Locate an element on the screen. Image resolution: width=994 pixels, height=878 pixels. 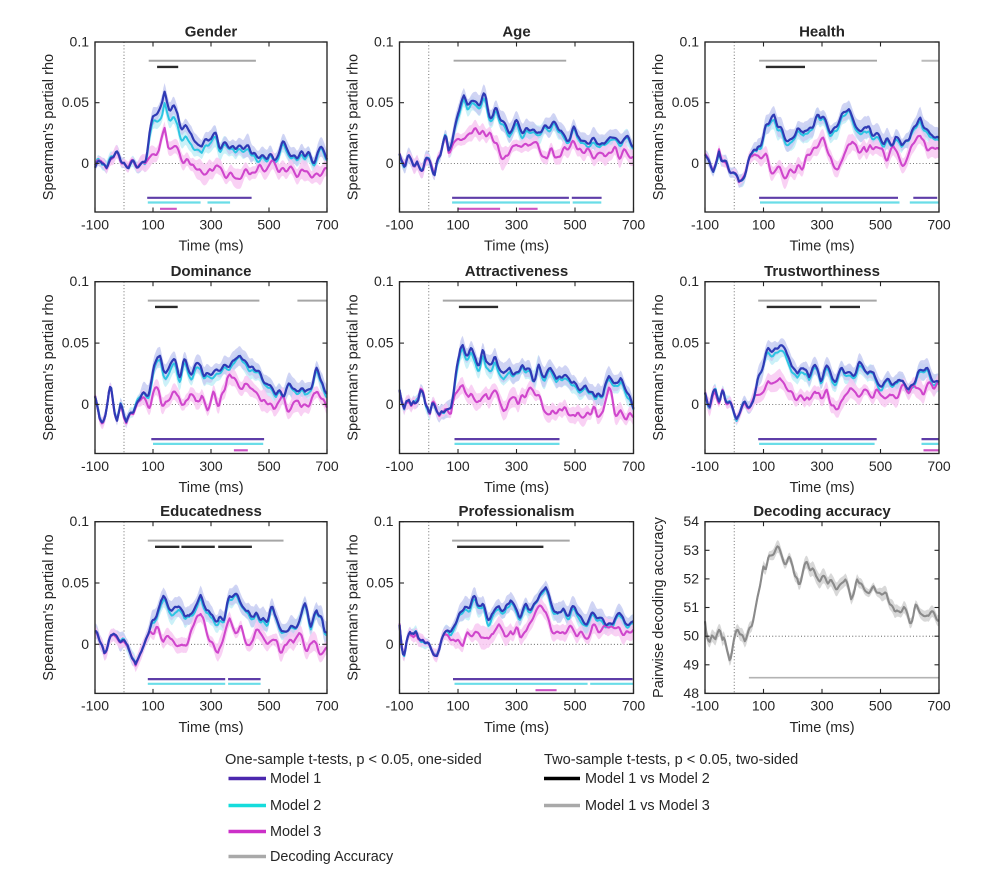
svg-text: Decoding Accuracy is located at coordinates (332, 857).